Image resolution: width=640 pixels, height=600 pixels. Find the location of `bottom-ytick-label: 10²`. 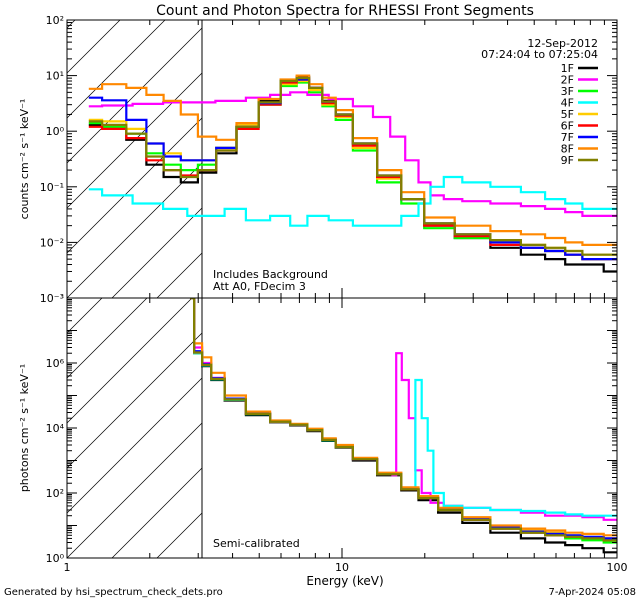

bottom-ytick-label: 10² is located at coordinates (55, 493).